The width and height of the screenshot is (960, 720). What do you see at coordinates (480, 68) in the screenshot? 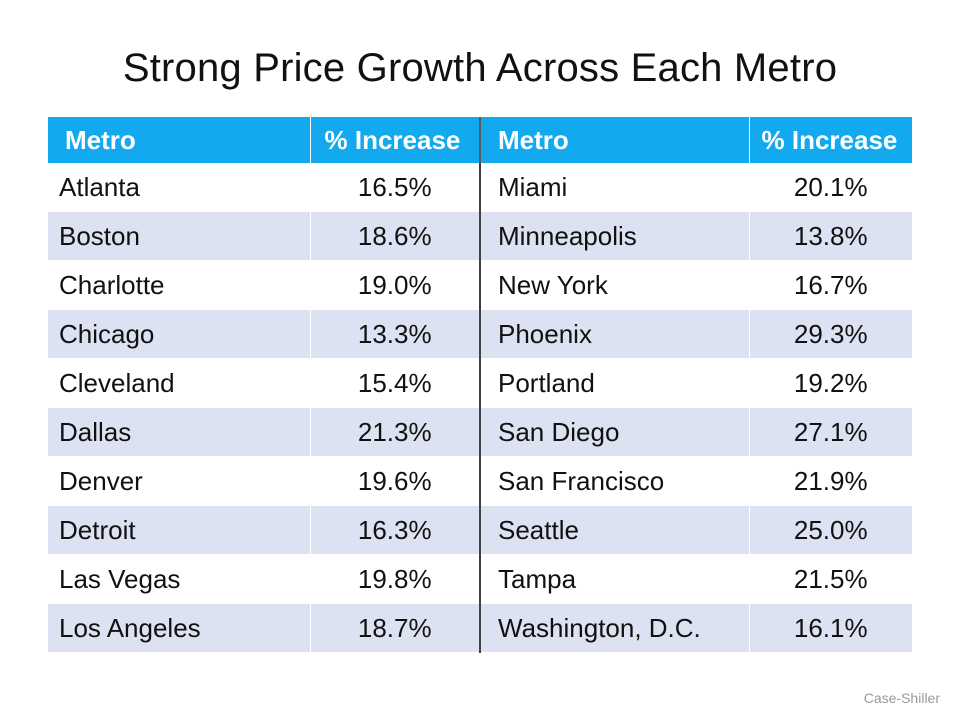
I see `slide-title: Strong Price Growth Across Each Metro` at bounding box center [480, 68].